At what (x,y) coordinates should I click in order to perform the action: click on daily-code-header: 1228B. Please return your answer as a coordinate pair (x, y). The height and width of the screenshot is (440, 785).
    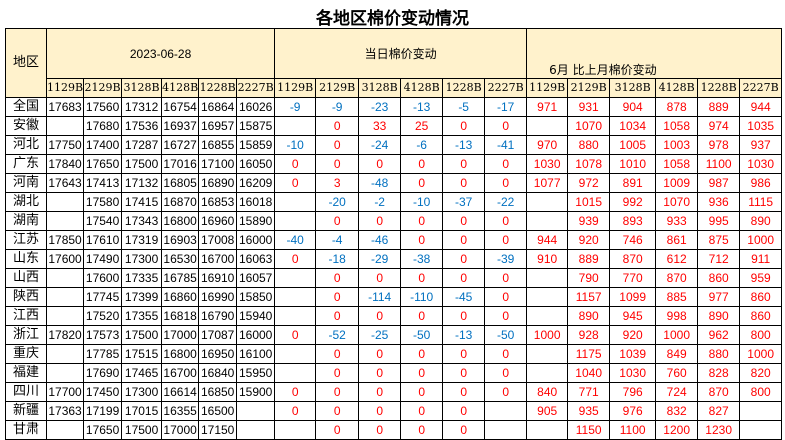
    Looking at the image, I should click on (464, 88).